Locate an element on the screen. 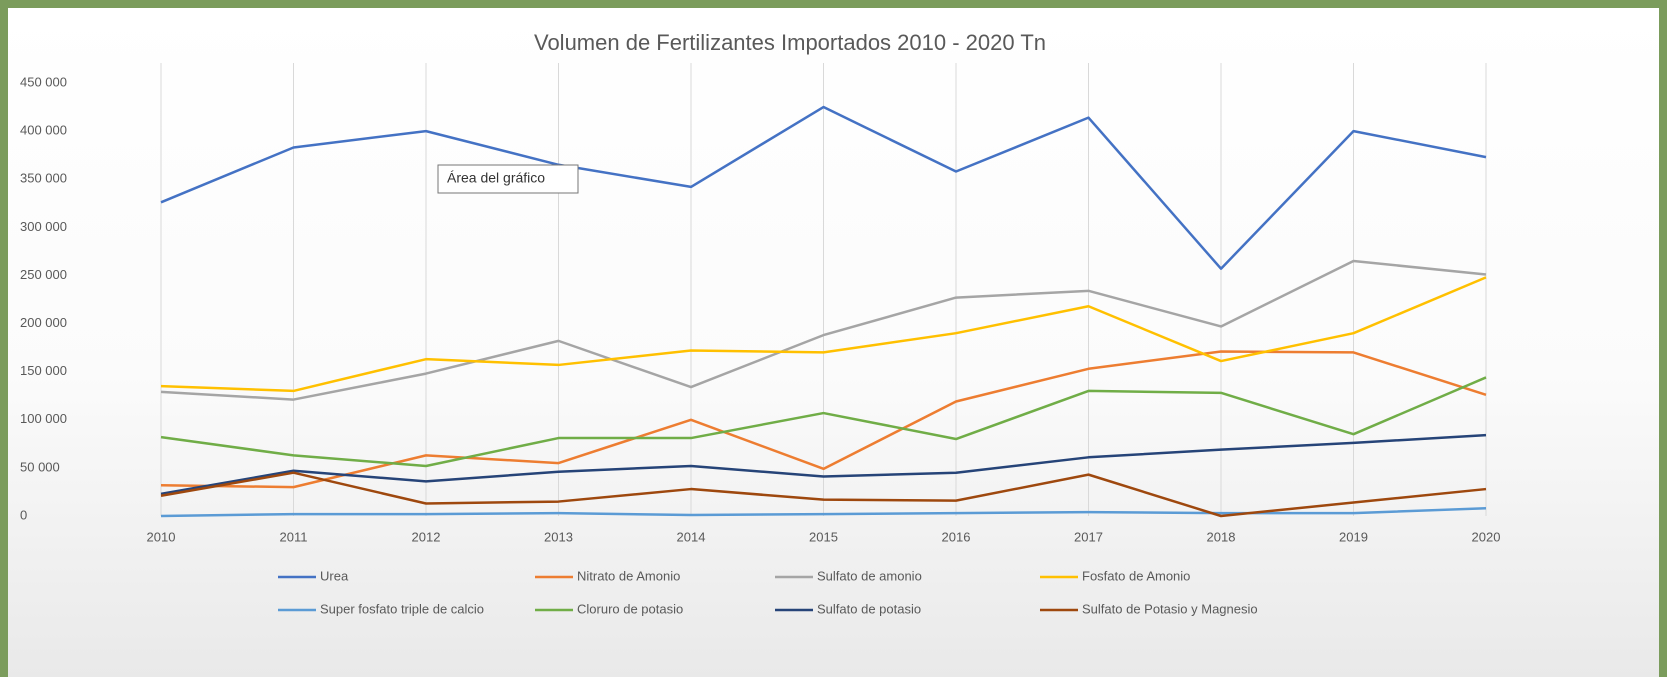 This screenshot has width=1667, height=677. y-tick-label: 100 000 is located at coordinates (43, 418).